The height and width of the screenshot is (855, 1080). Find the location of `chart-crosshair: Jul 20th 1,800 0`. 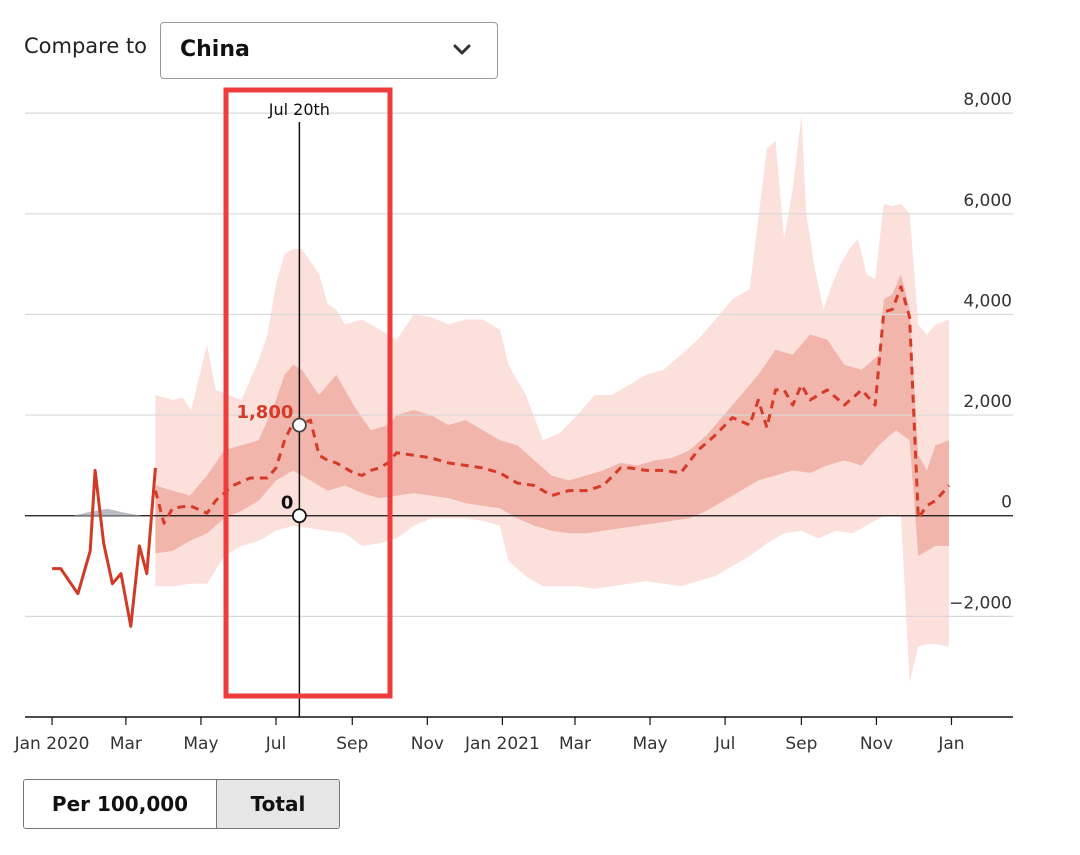

chart-crosshair: Jul 20th 1,800 0 is located at coordinates (308, 402).